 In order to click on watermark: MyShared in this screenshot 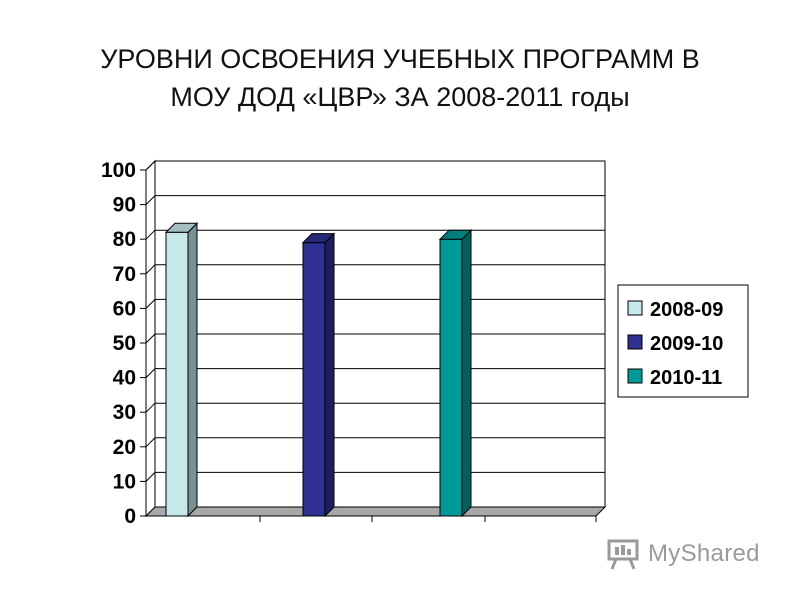, I will do `click(683, 554)`.